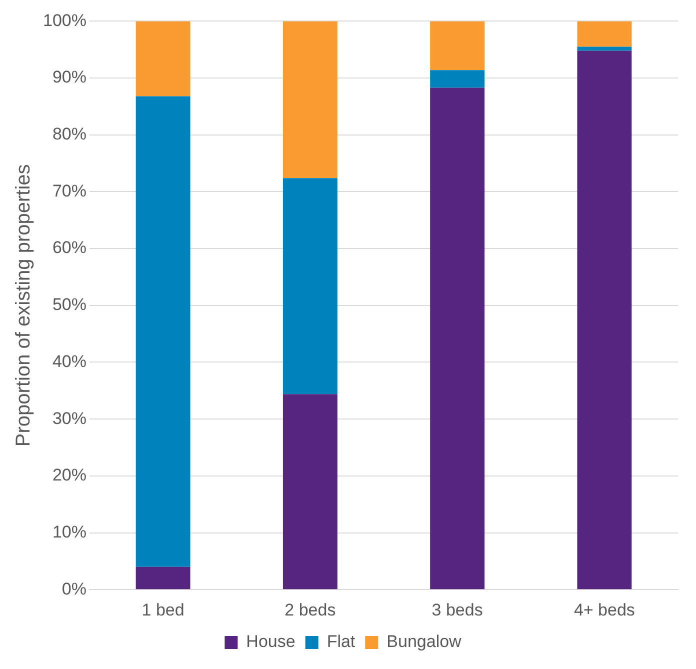 The width and height of the screenshot is (696, 669). Describe the element at coordinates (74, 588) in the screenshot. I see `y-tick-label: 0%` at that location.